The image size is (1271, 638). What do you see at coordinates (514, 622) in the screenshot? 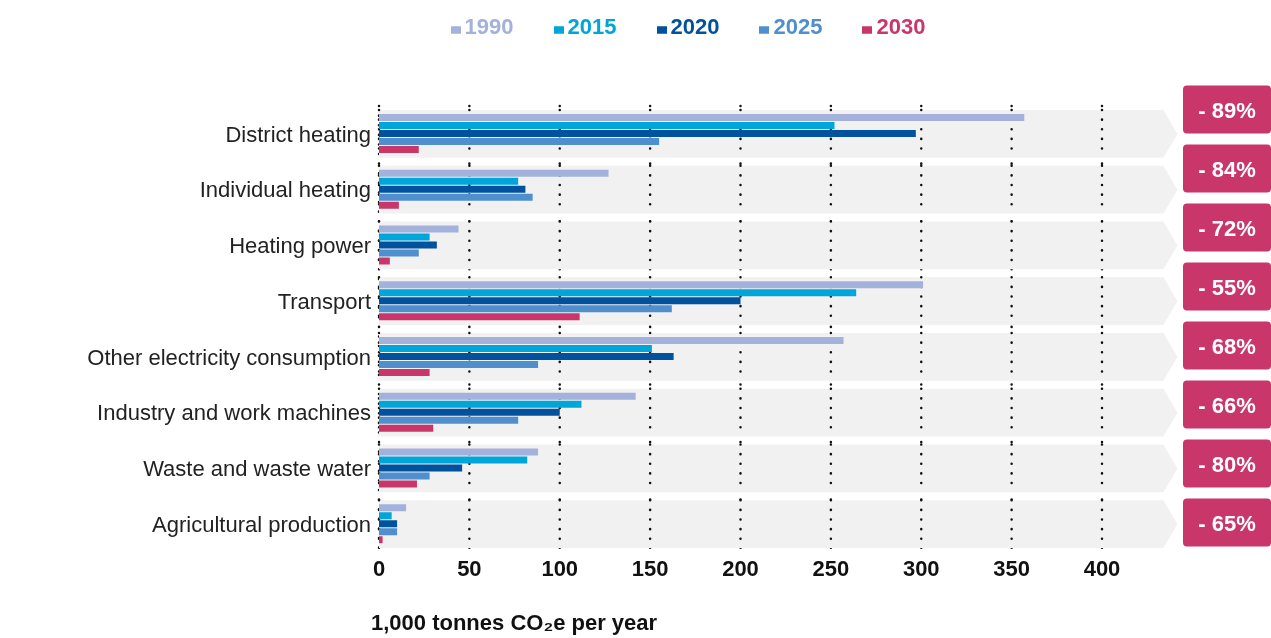
I see `x-axis-title: 1,000 tonnes CO₂e per year` at bounding box center [514, 622].